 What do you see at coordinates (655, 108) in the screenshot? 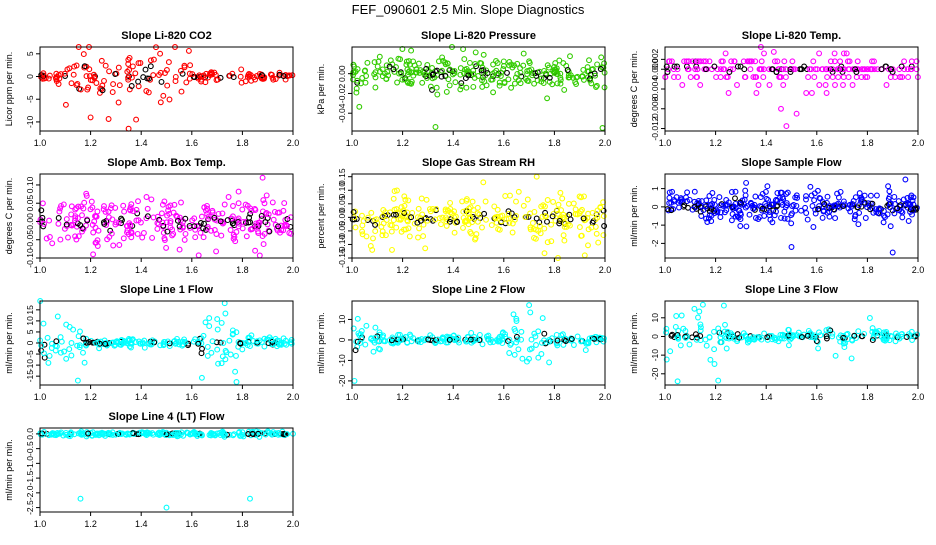
I see `y-tick-label: -0.008` at bounding box center [655, 108].